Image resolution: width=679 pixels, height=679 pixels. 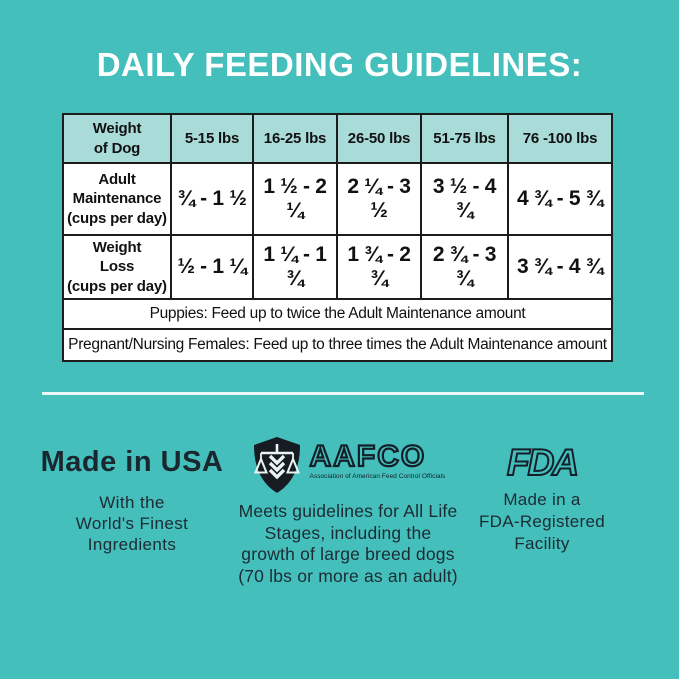 What do you see at coordinates (212, 199) in the screenshot?
I see `cell-adult-5-15: ¾ - 1 ½` at bounding box center [212, 199].